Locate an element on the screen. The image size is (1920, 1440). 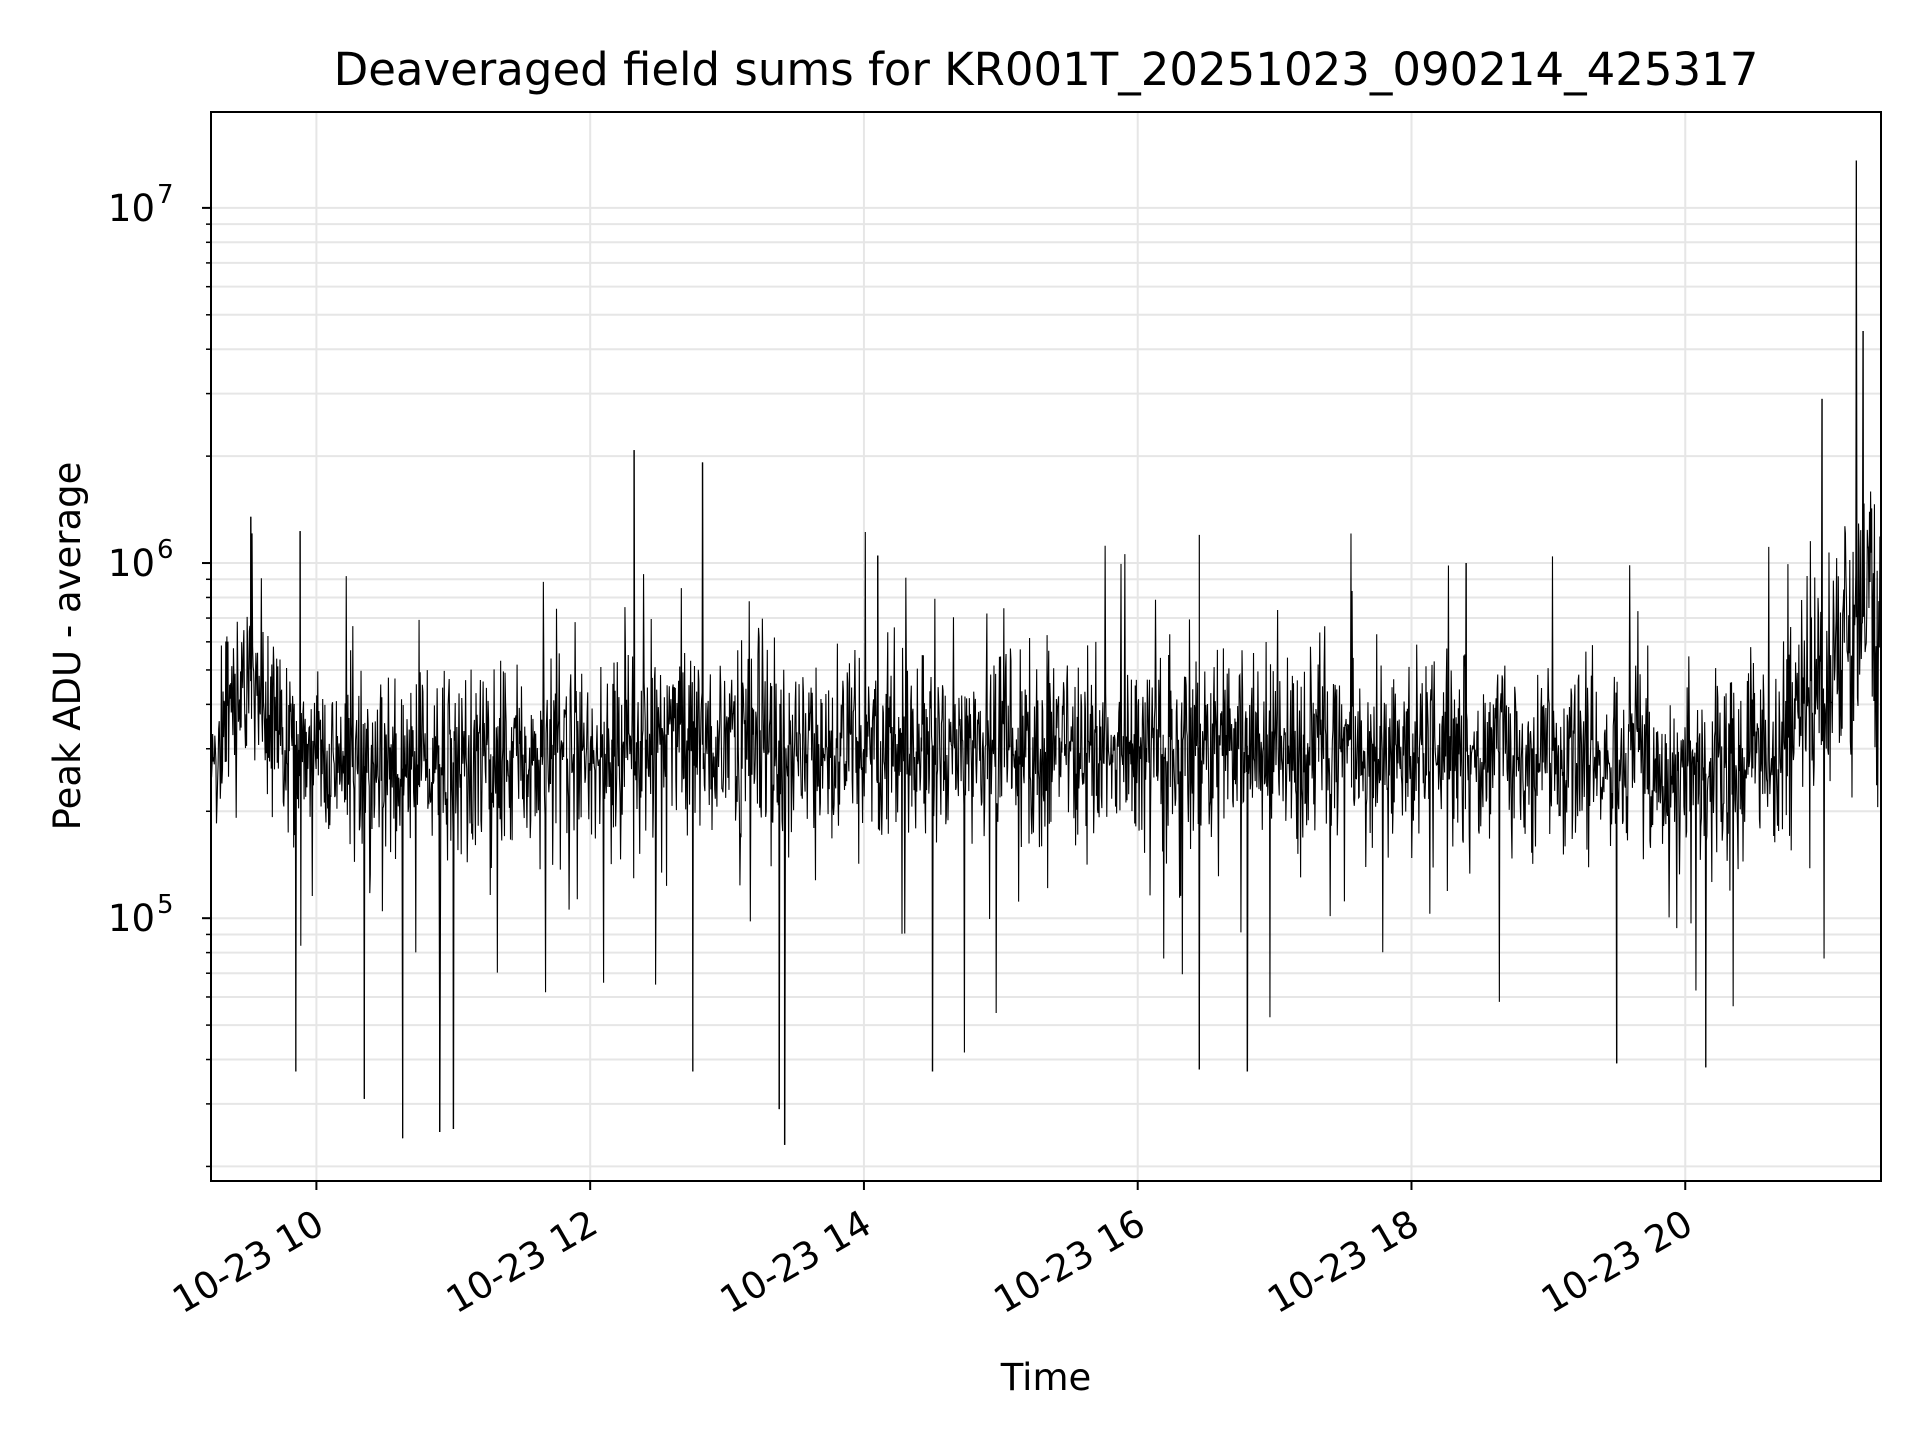
x-axis-label: Time is located at coordinates (1046, 1377).